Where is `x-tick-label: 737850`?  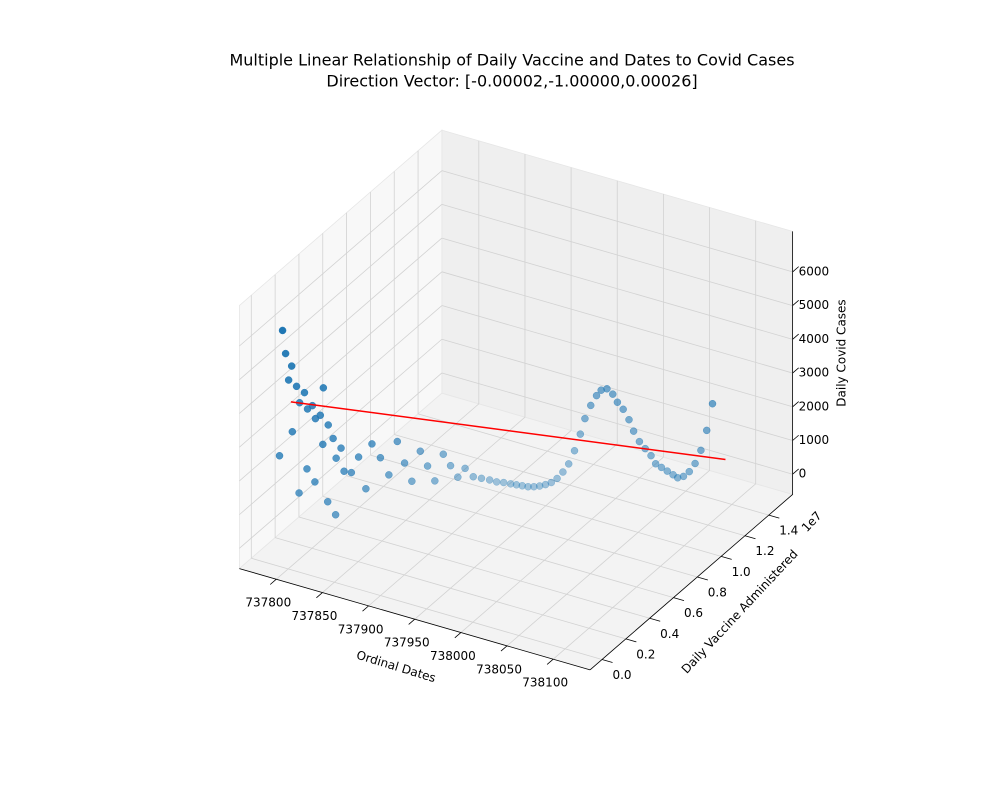
x-tick-label: 737850 is located at coordinates (315, 616).